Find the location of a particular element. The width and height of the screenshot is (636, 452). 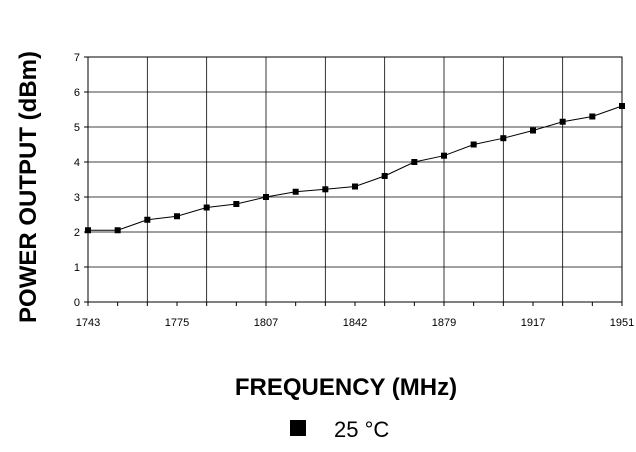

legend-marker is located at coordinates (298, 428).